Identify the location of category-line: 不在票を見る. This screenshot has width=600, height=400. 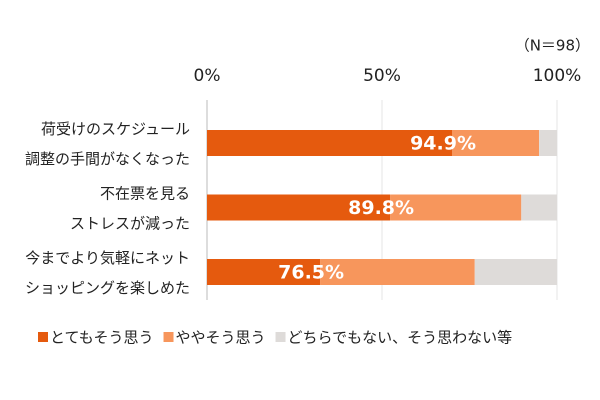
(145, 193).